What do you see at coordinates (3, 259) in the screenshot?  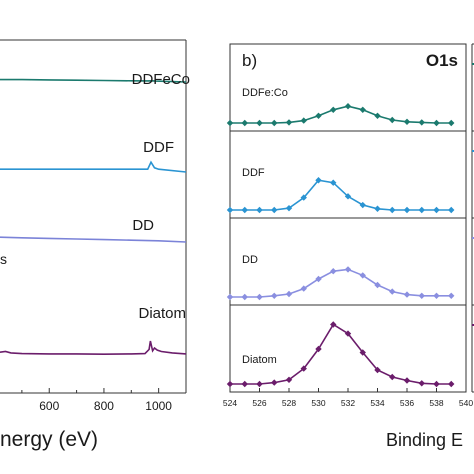 I see `survey-partial-label: s` at bounding box center [3, 259].